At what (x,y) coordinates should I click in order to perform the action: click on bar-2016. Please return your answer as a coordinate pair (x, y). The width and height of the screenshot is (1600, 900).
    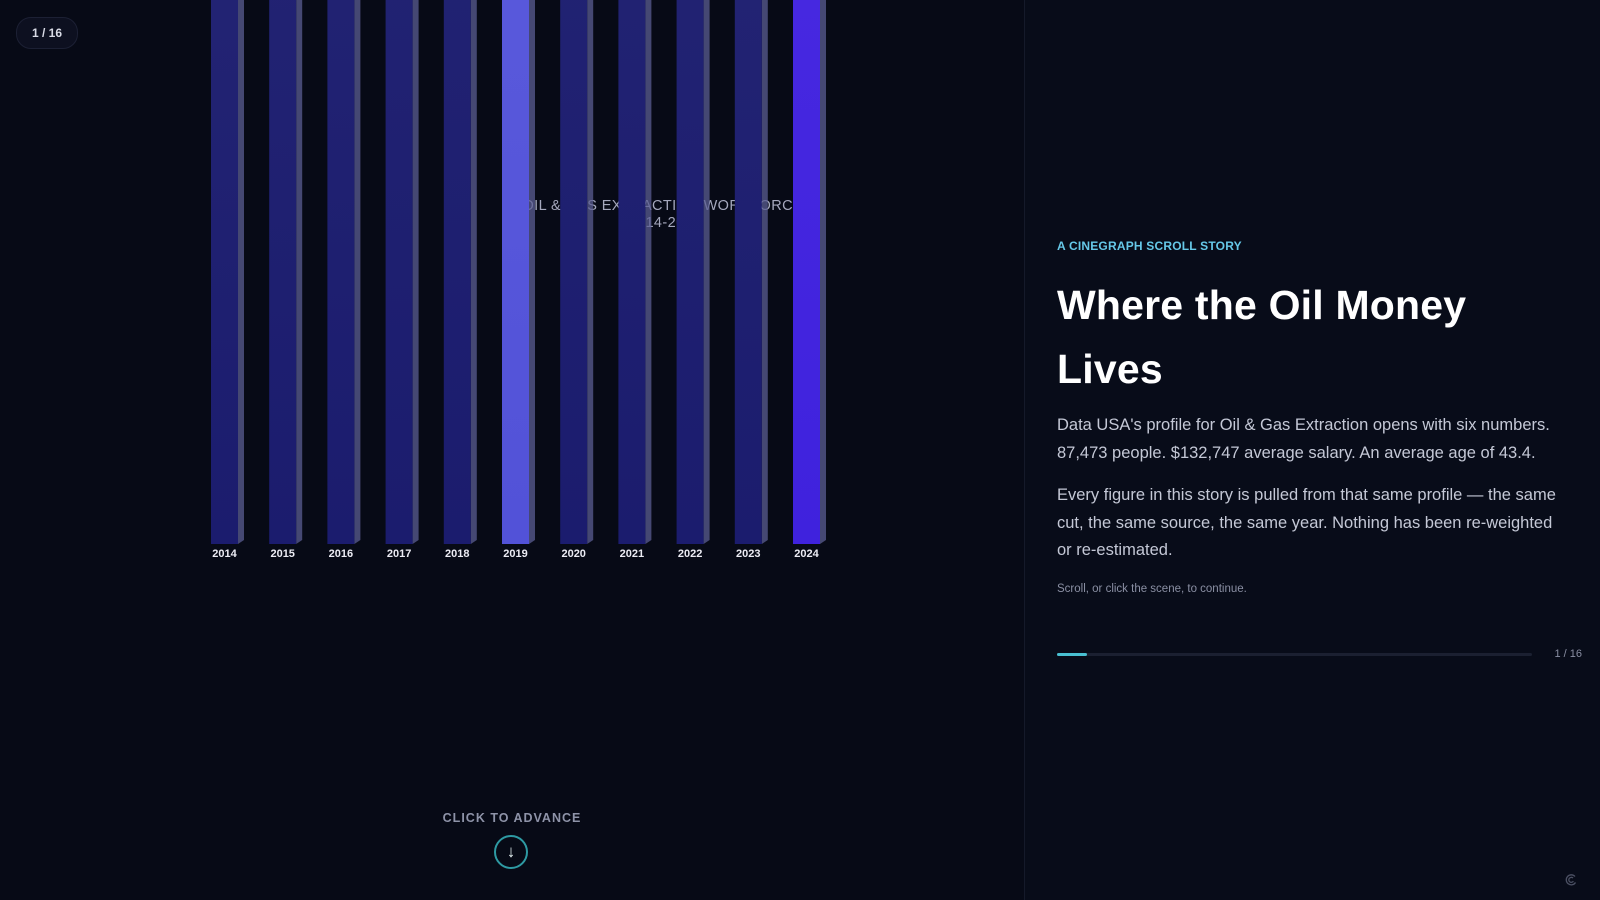
    Looking at the image, I should click on (341, 272).